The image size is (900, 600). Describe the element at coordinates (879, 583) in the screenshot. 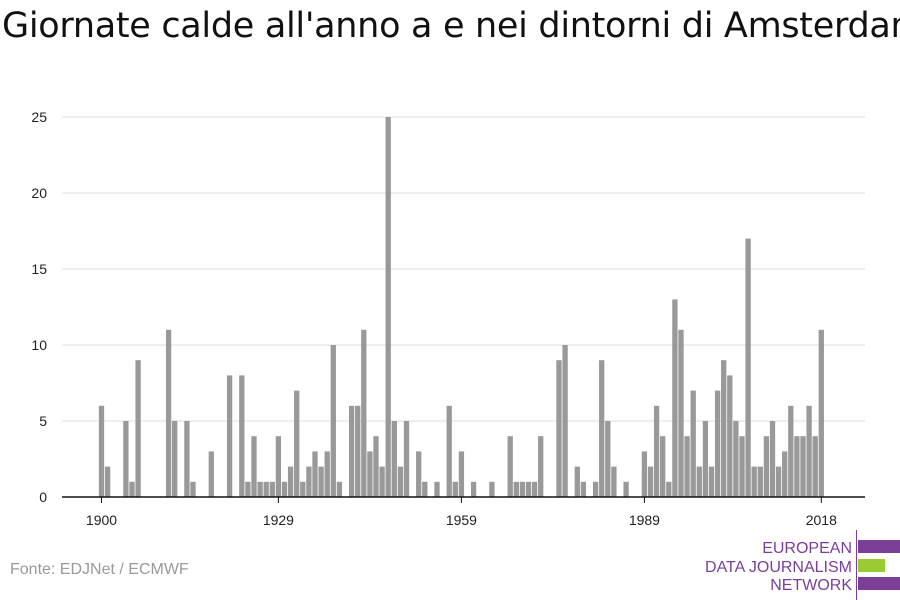

I see `logo-bar-bottom` at that location.